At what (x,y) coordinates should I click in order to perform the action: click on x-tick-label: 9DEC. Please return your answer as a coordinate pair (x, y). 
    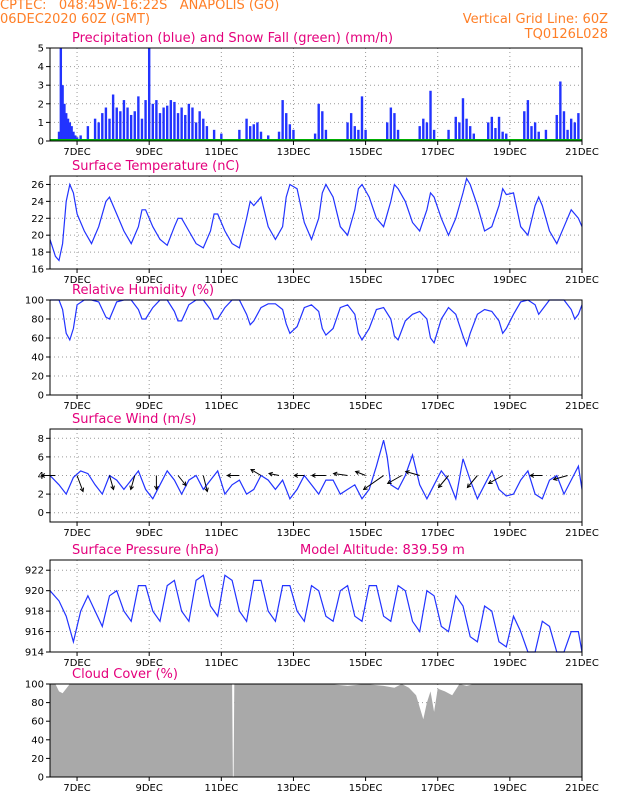
    Looking at the image, I should click on (148, 533).